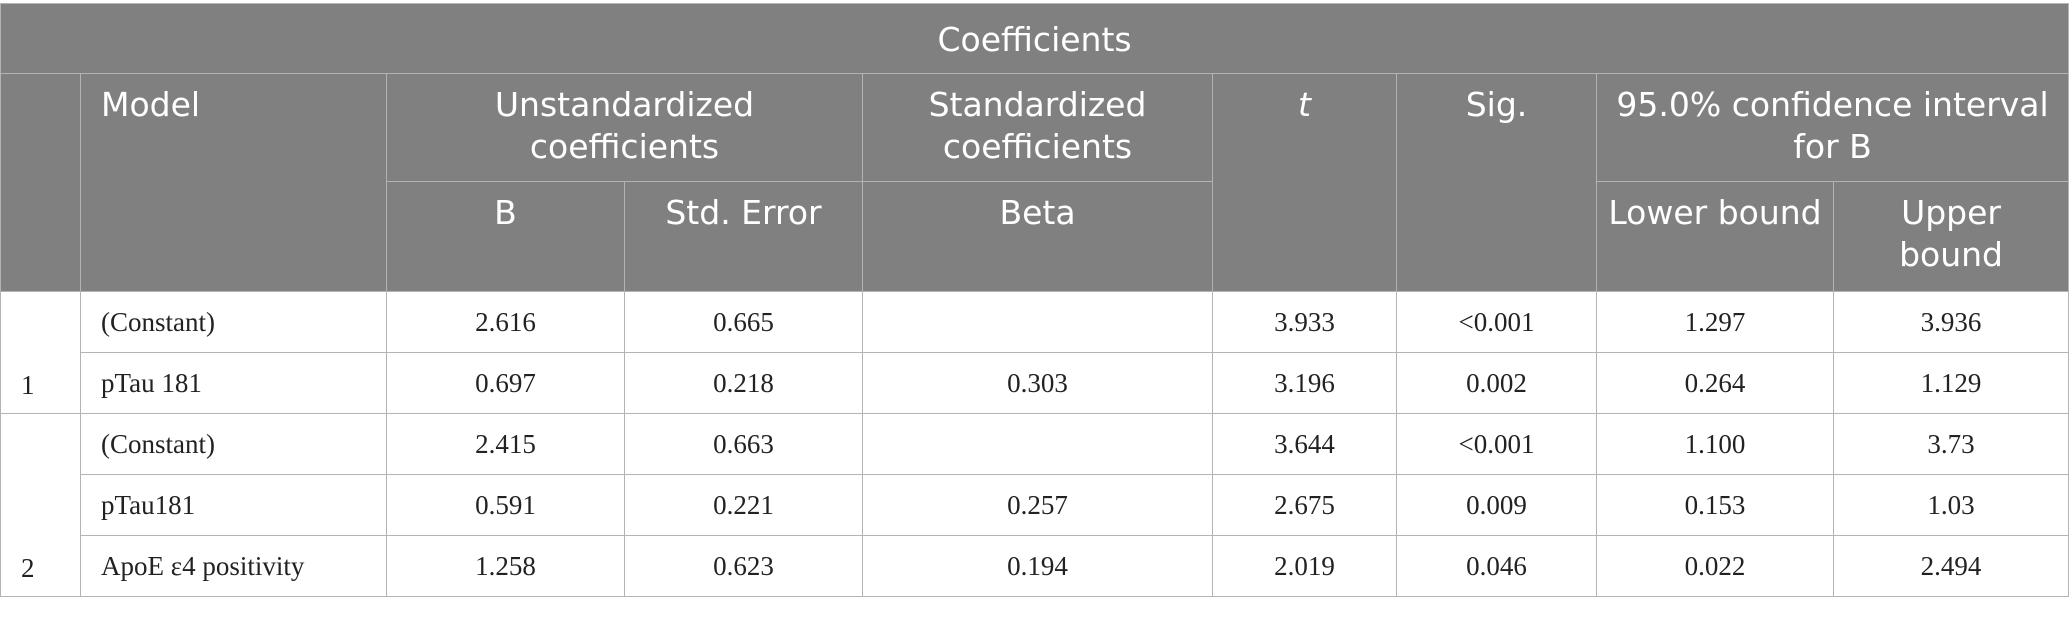 The image size is (2070, 629). What do you see at coordinates (1951, 566) in the screenshot?
I see `upper-bound-value: 2.494` at bounding box center [1951, 566].